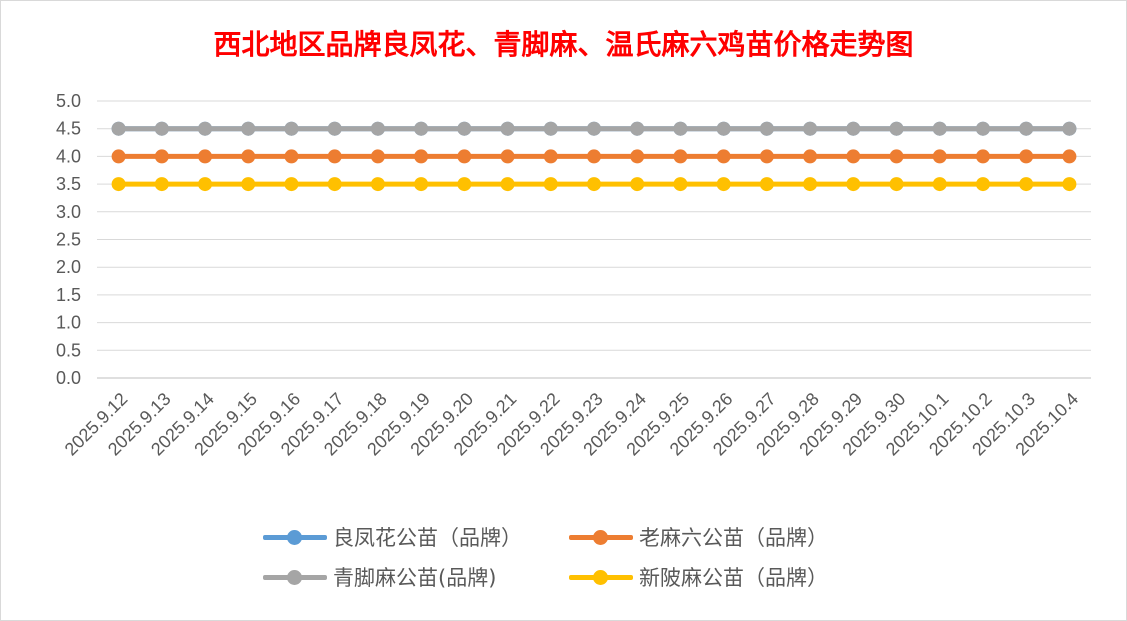 The image size is (1127, 621). I want to click on y-tick-label: 5.0, so click(68, 101).